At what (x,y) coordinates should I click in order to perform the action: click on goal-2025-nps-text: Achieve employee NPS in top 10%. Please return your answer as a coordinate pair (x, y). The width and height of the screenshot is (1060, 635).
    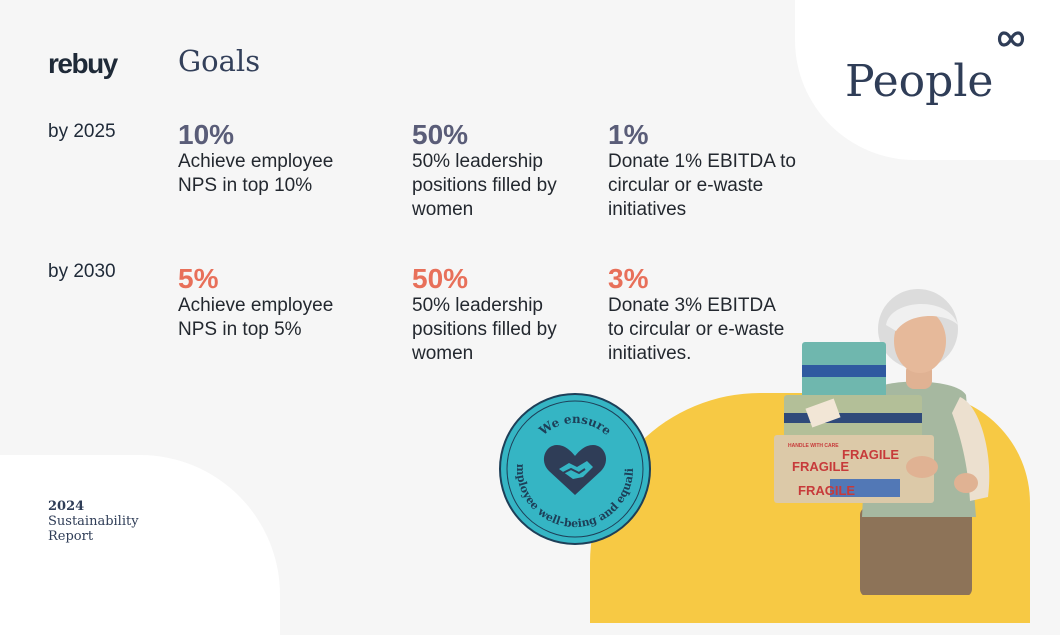
    Looking at the image, I should click on (256, 173).